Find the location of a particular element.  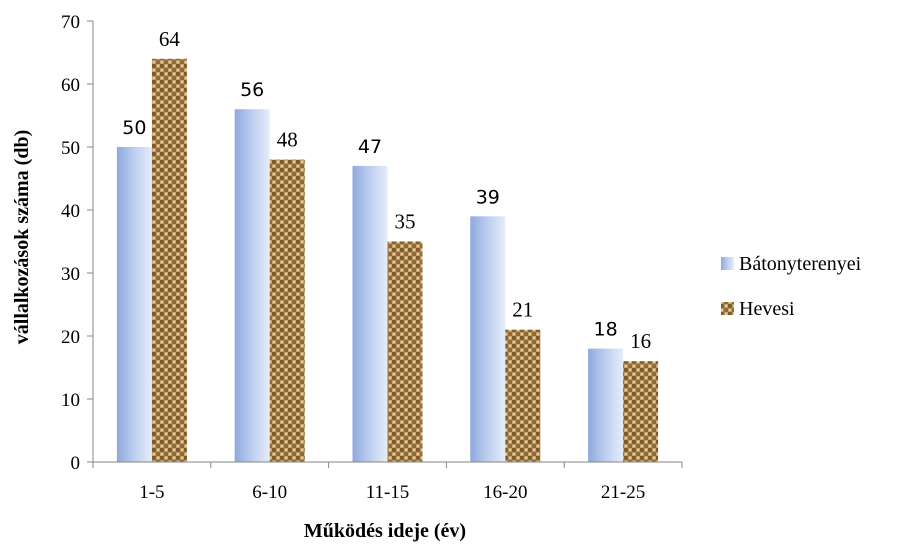

data-label-batonyterenyei-1-5: 50 is located at coordinates (134, 128).